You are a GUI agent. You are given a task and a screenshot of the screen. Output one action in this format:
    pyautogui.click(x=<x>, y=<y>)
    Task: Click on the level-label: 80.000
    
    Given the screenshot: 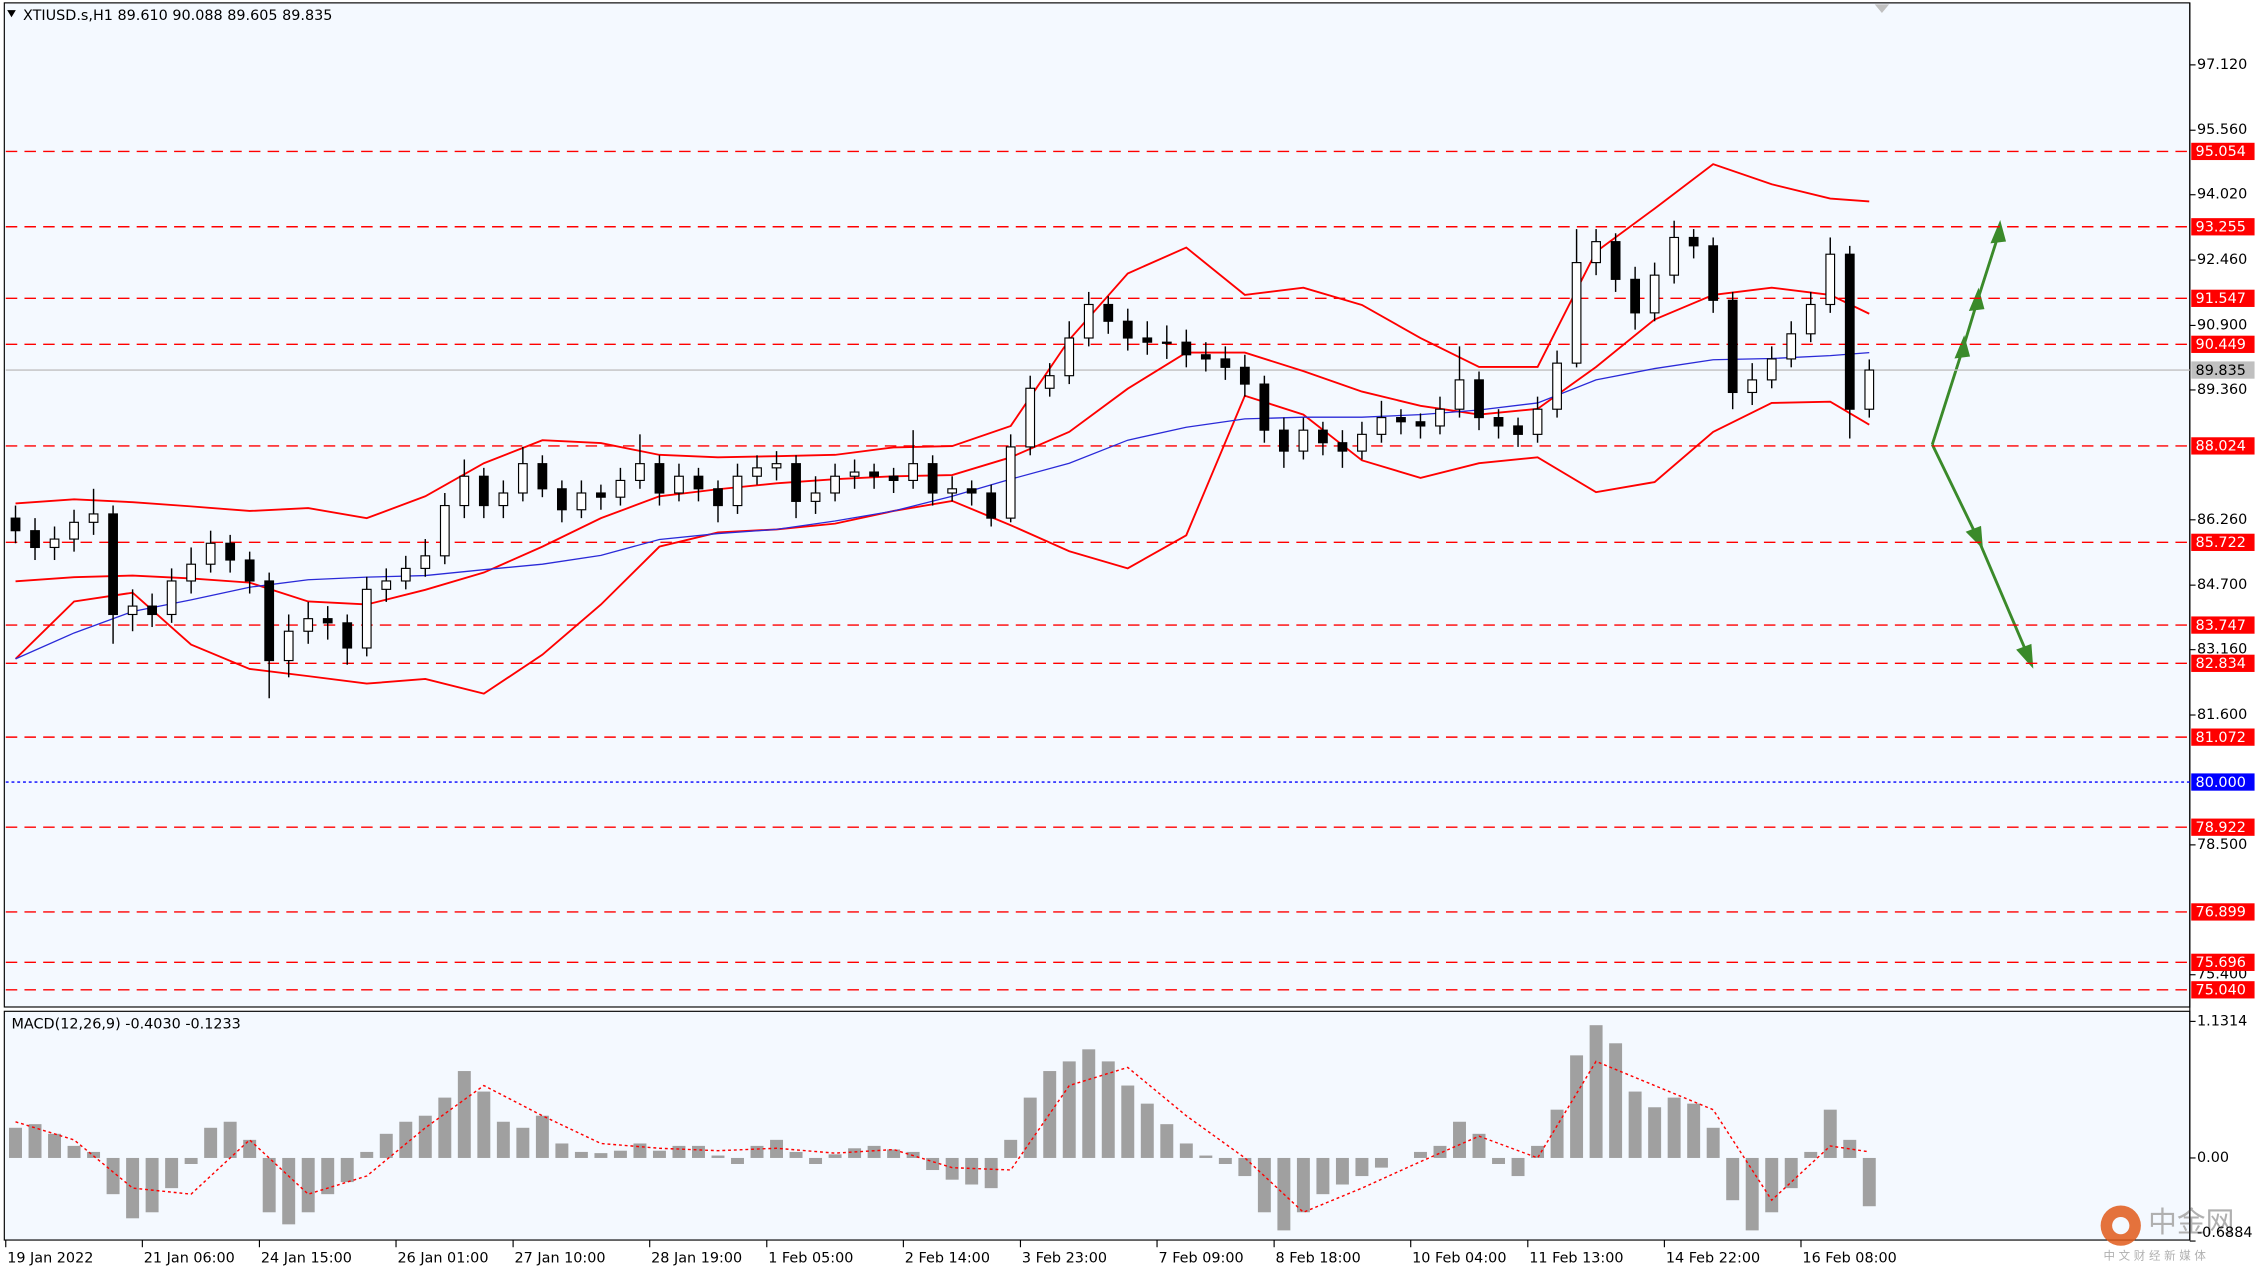 What is the action you would take?
    pyautogui.click(x=2221, y=783)
    